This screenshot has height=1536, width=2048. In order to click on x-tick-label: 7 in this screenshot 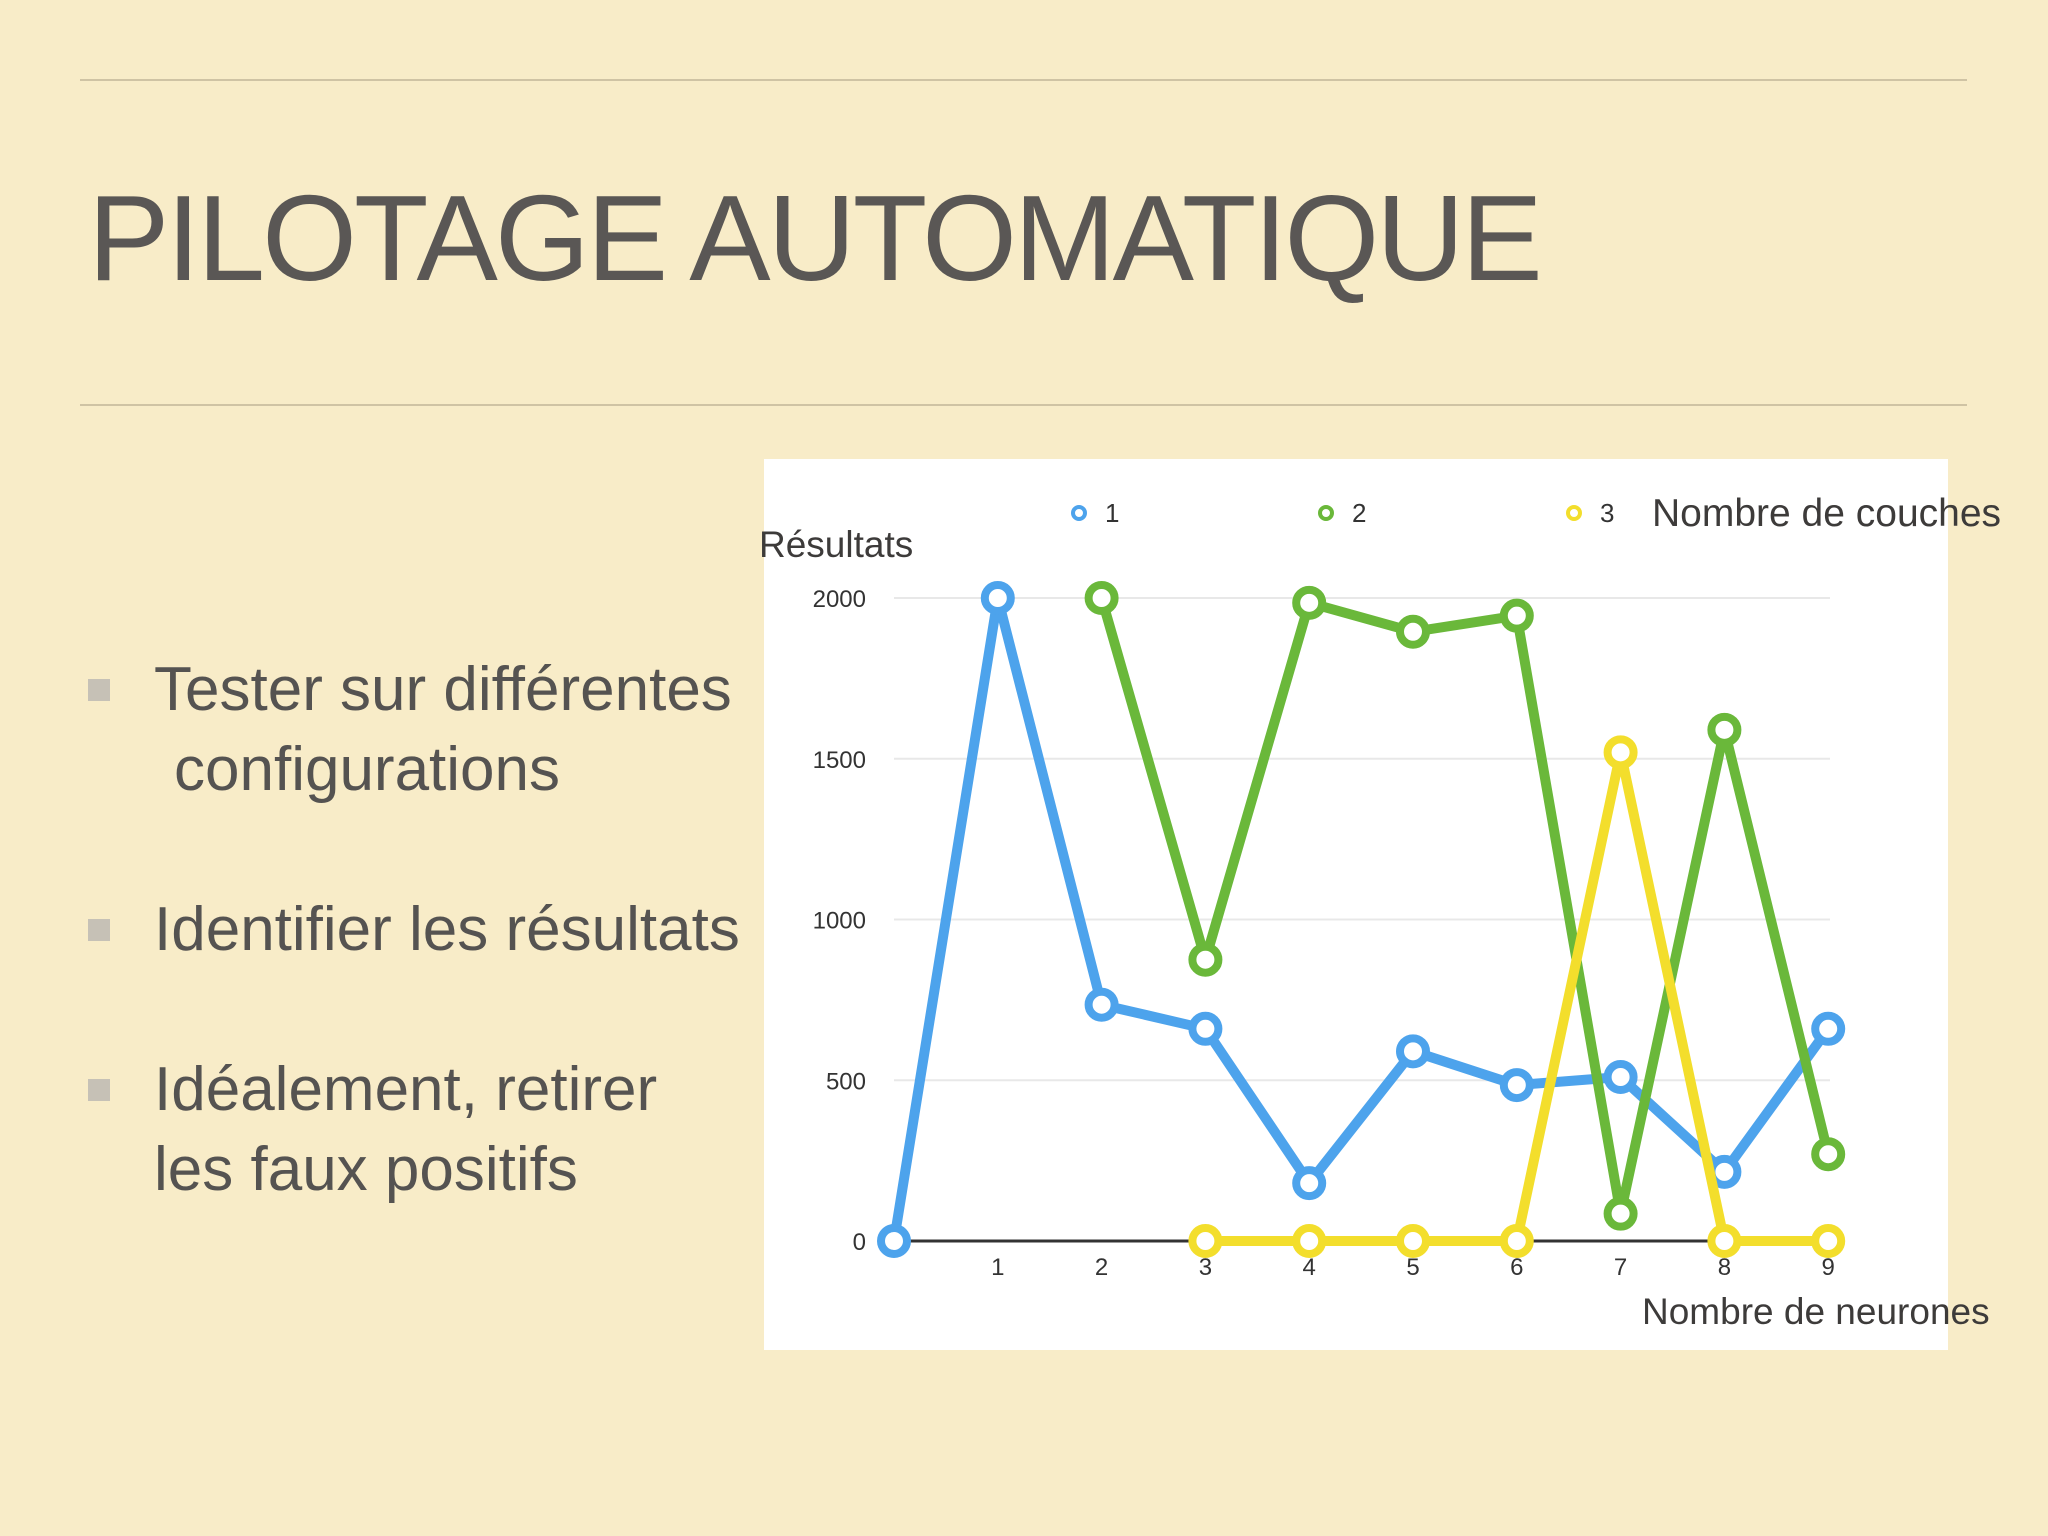, I will do `click(1620, 1267)`.